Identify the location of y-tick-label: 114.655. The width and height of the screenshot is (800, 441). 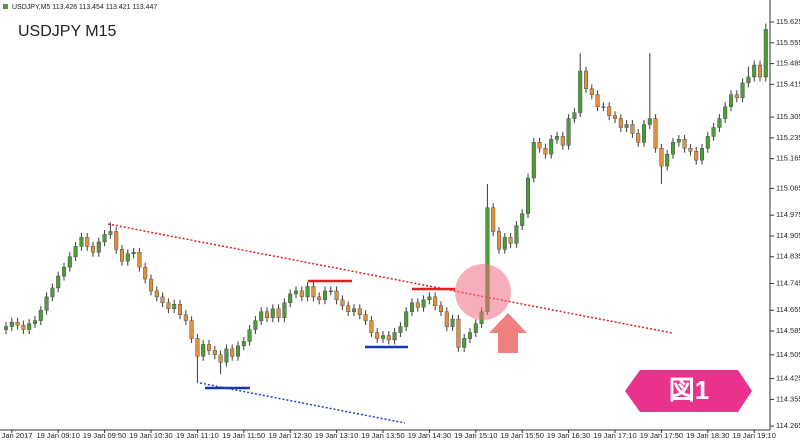
(788, 309).